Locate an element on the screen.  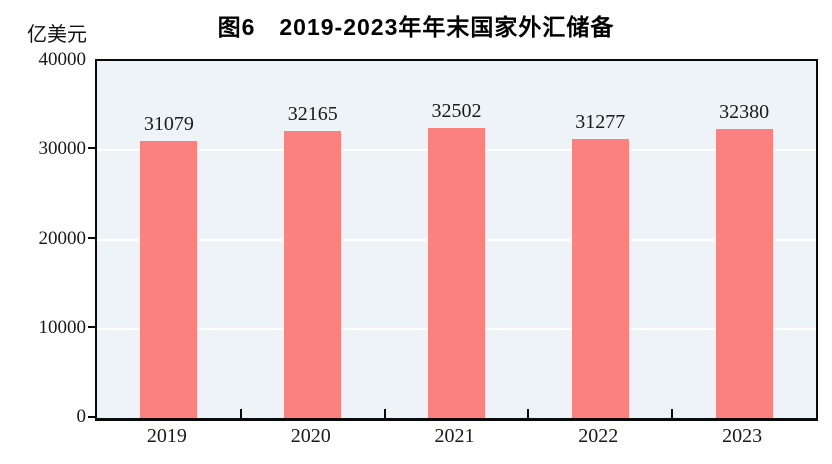
y-tick-label: 30000 is located at coordinates (62, 149).